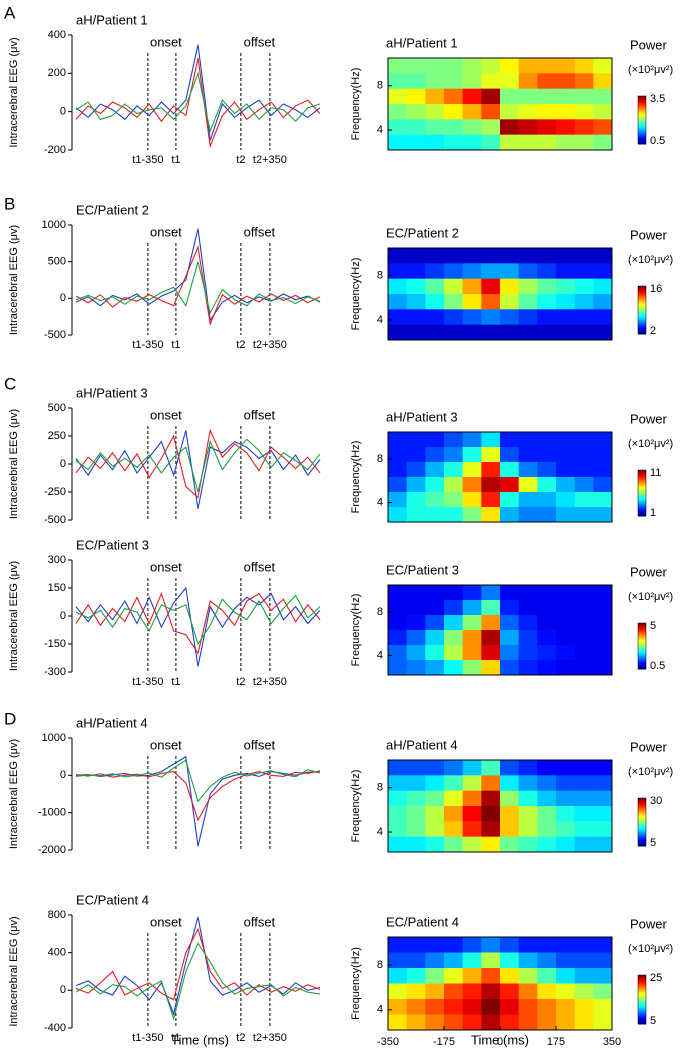  I want to click on colorbar-min: 5, so click(653, 1021).